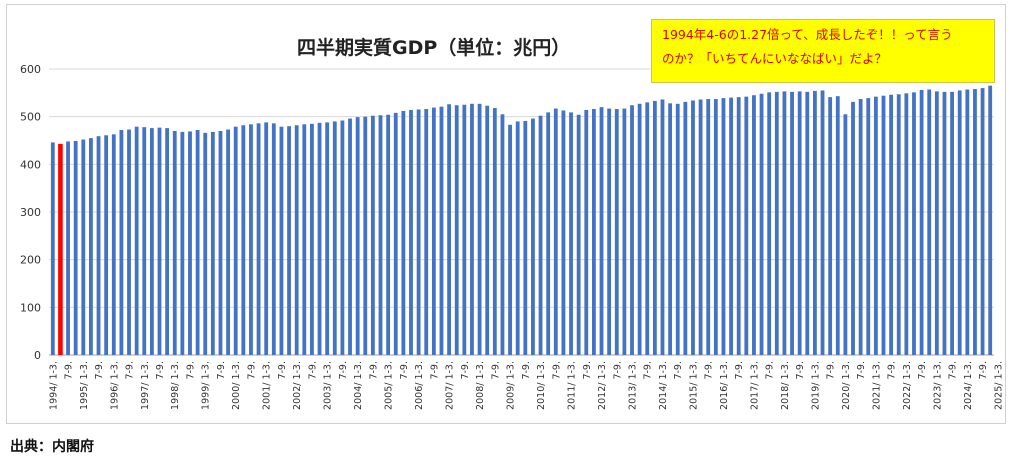  What do you see at coordinates (30, 164) in the screenshot?
I see `y-tick-label: 400` at bounding box center [30, 164].